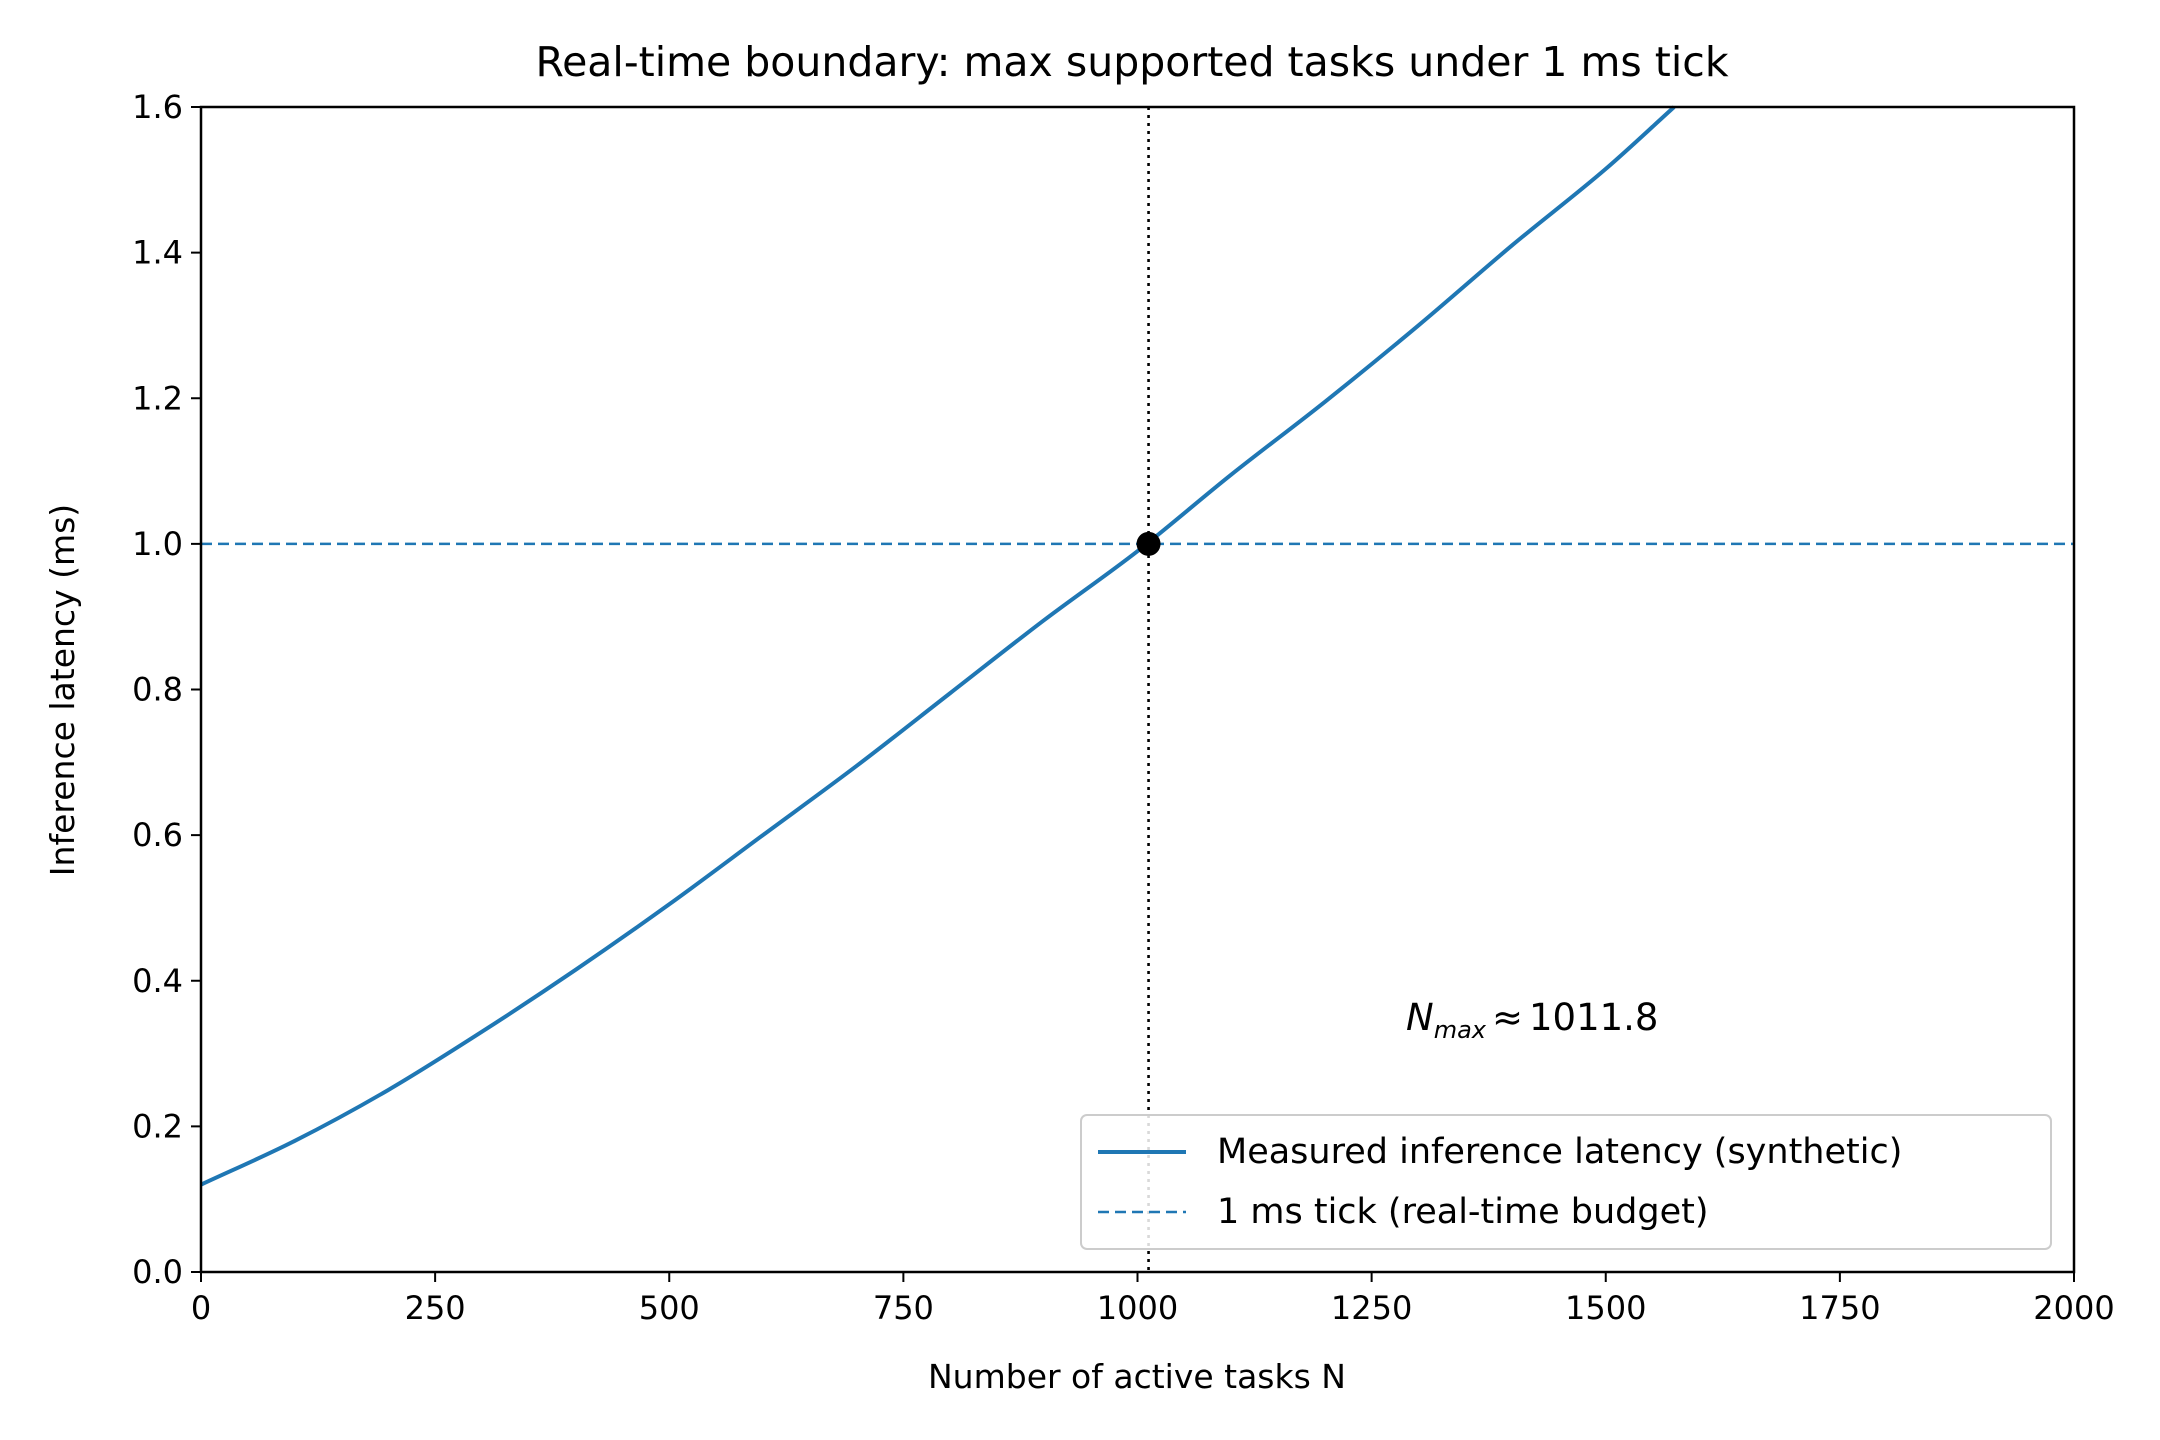 The image size is (2160, 1440). I want to click on legend-box, so click(1566, 1182).